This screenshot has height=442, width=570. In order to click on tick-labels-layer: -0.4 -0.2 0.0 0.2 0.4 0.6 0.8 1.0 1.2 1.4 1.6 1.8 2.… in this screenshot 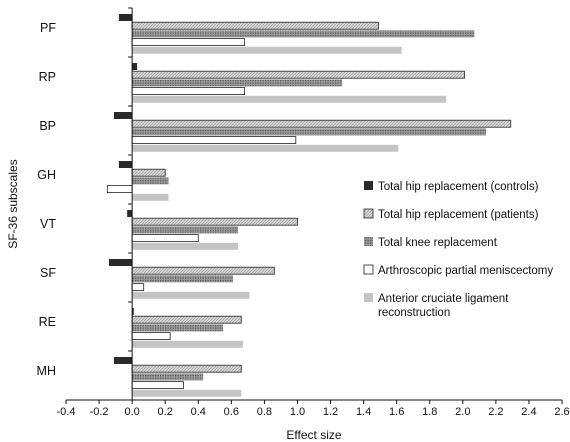, I will do `click(313, 412)`.